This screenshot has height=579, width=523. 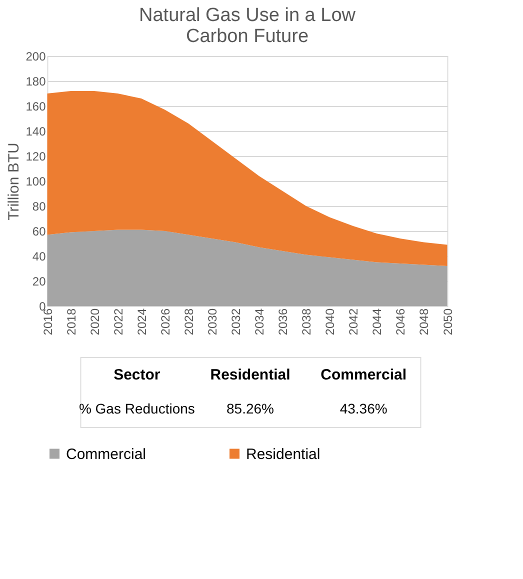 I want to click on x-tick-label: 2026, so click(x=165, y=322).